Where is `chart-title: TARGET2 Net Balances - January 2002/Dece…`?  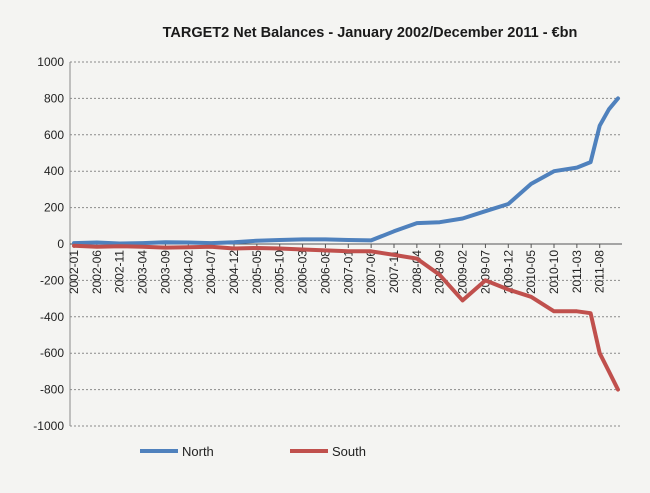
chart-title: TARGET2 Net Balances - January 2002/Dece… is located at coordinates (370, 33).